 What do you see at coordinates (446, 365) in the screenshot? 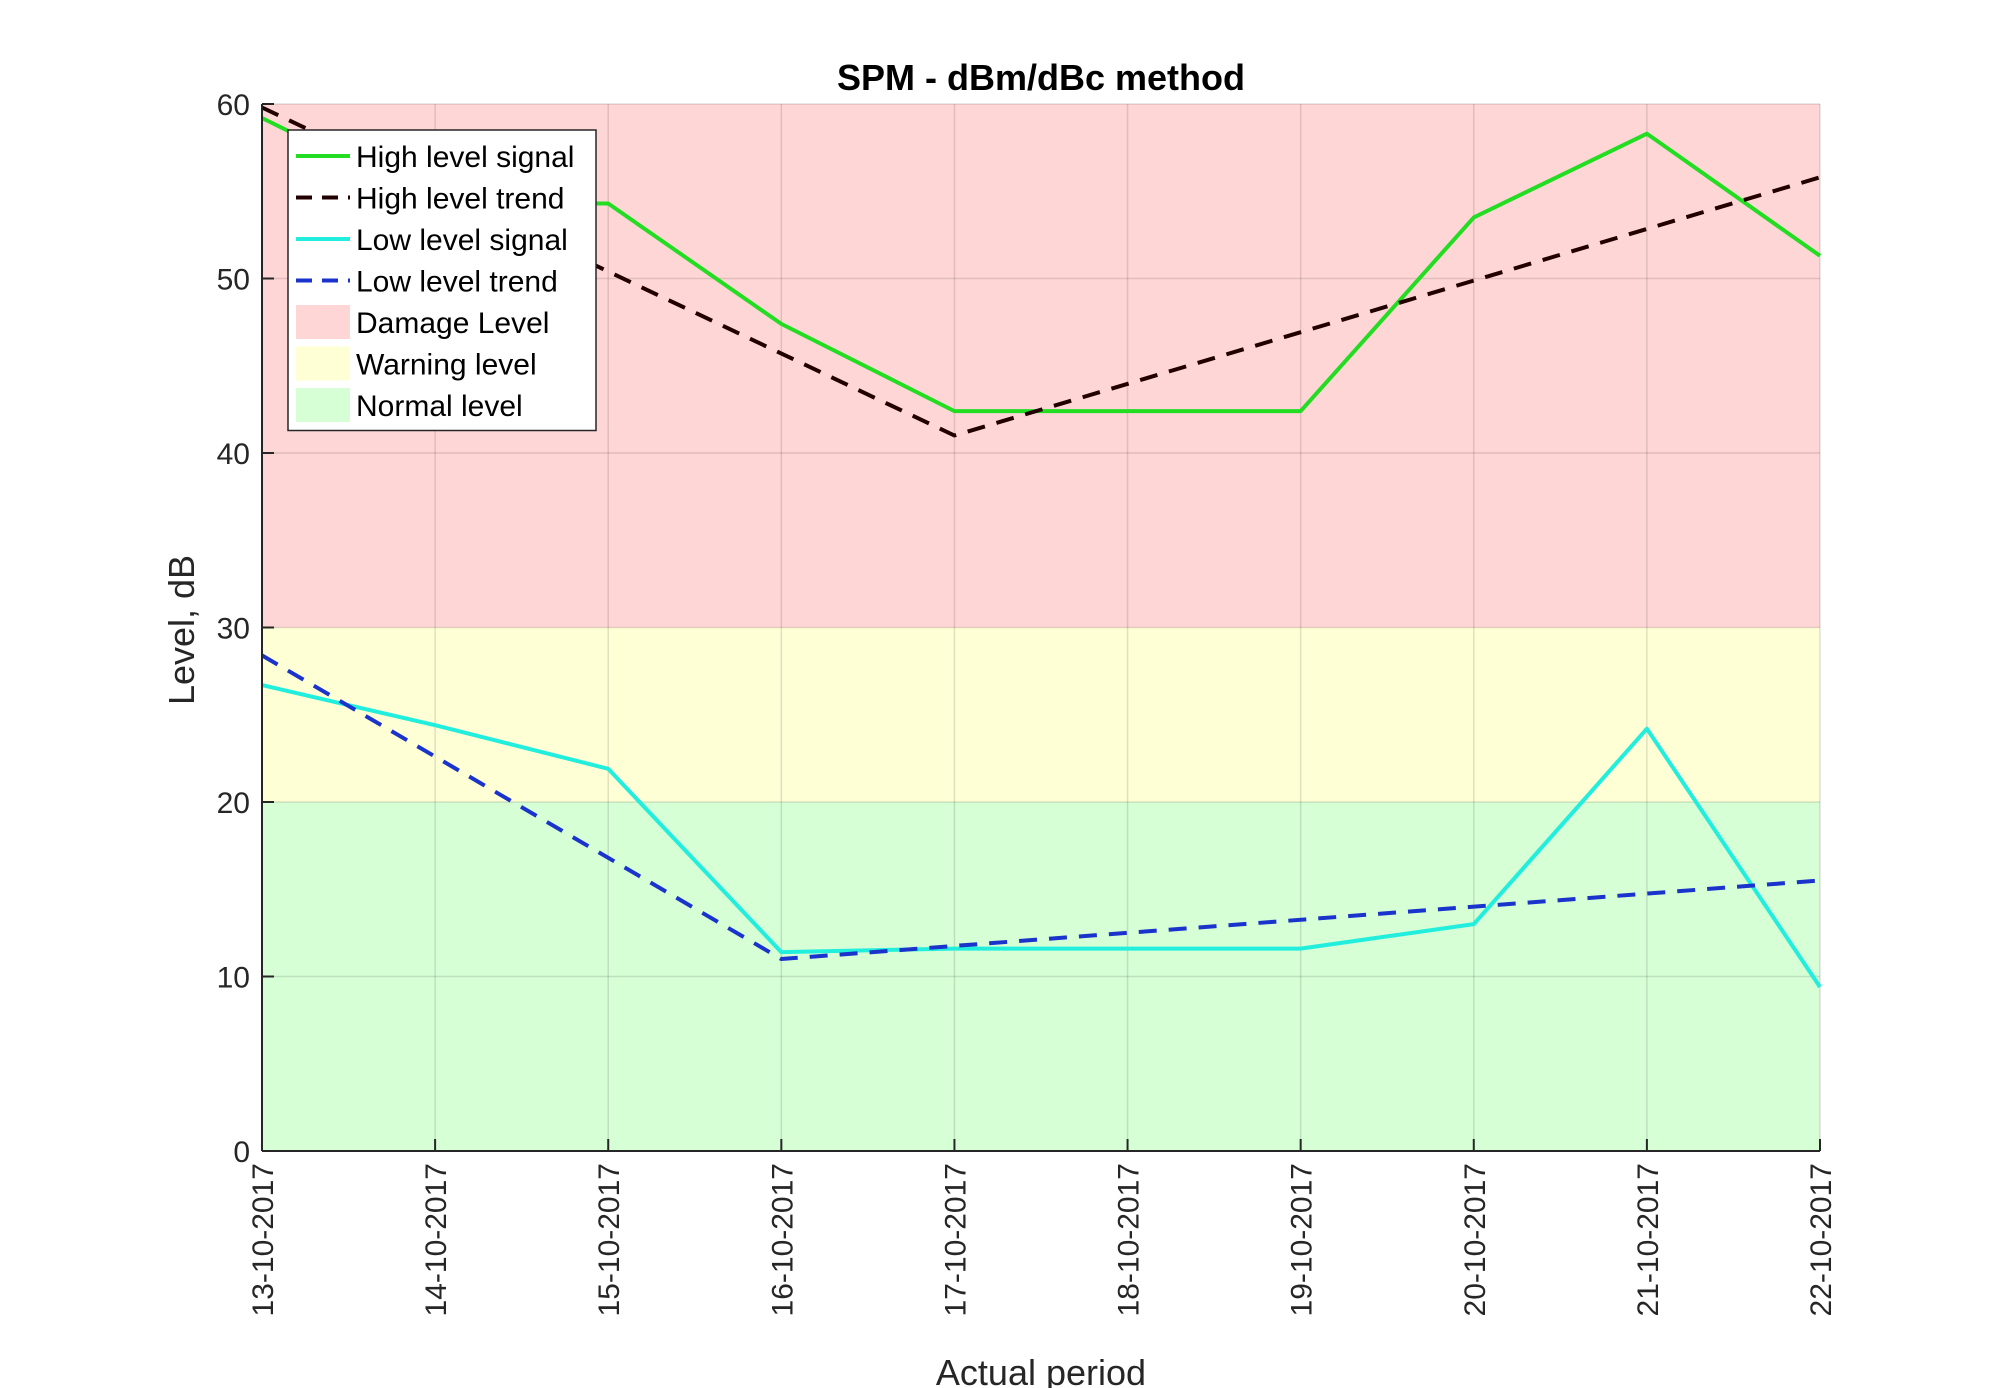
I see `legend-label-warning-level: Warning level` at bounding box center [446, 365].